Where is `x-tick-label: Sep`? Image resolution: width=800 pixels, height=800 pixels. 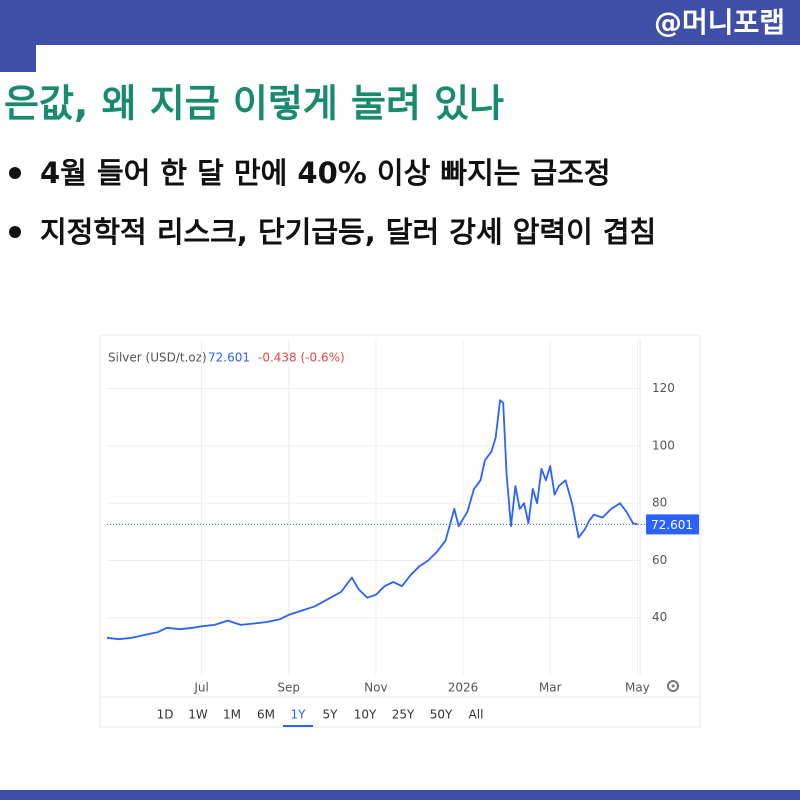
x-tick-label: Sep is located at coordinates (288, 688).